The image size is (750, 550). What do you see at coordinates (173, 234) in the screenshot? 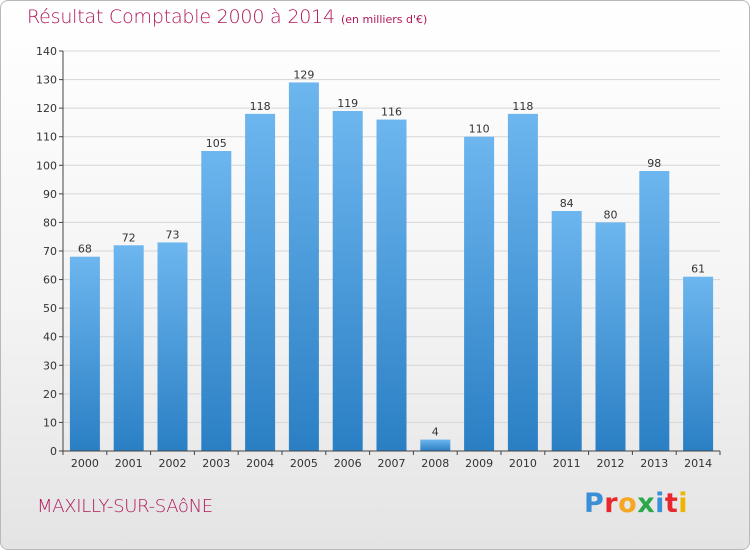
I see `data-label-2002: 73` at bounding box center [173, 234].